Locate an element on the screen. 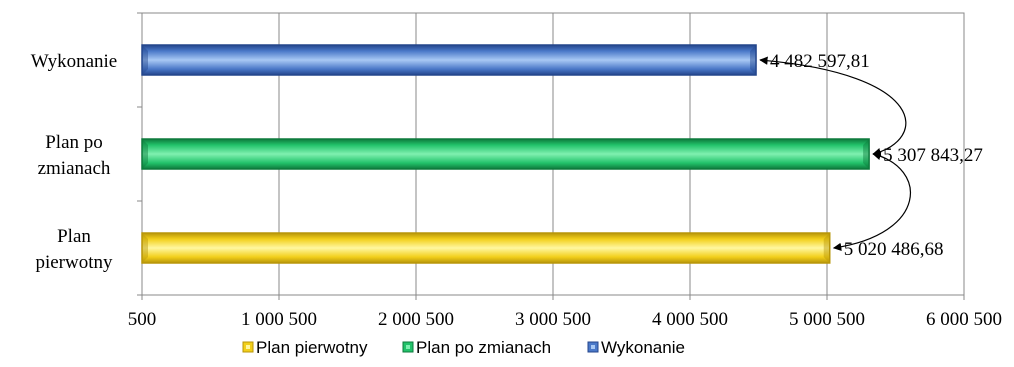  data-label: 4 482 597,81 is located at coordinates (820, 61).